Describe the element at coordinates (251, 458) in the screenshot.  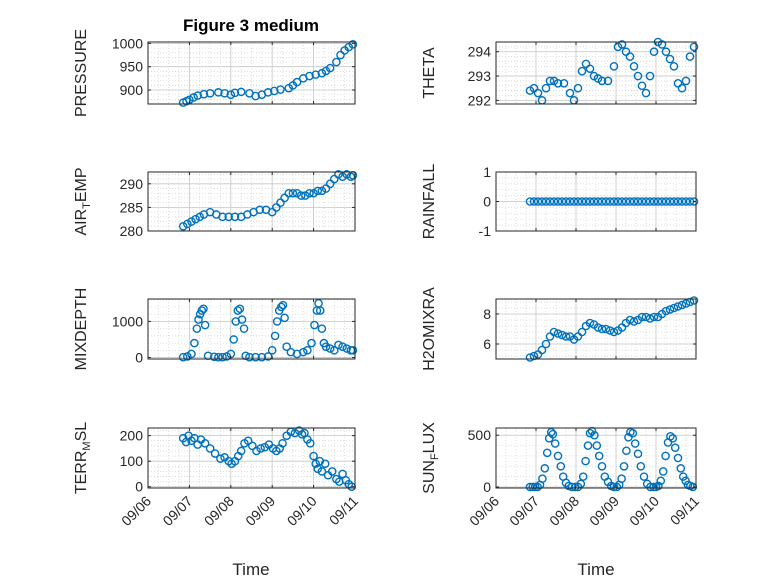
I see `minor-grid` at that location.